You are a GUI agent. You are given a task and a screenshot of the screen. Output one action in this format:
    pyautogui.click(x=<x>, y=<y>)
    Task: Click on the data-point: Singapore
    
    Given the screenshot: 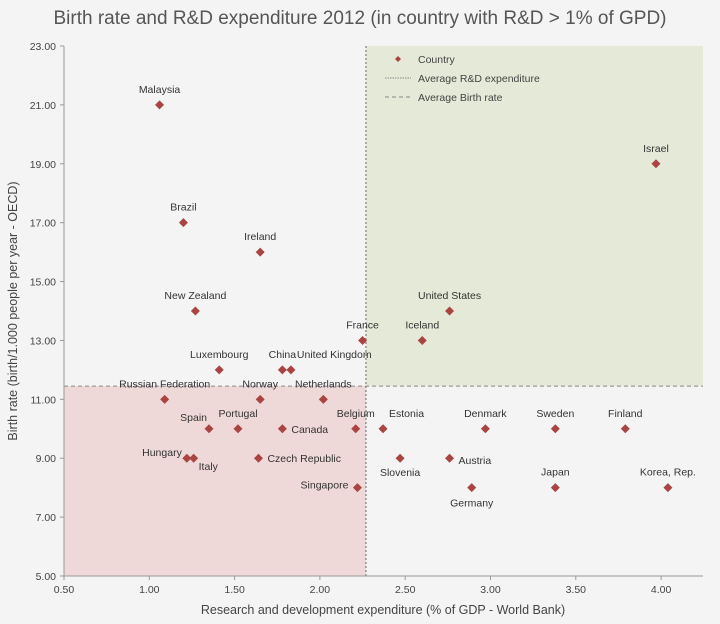 What is the action you would take?
    pyautogui.click(x=331, y=486)
    